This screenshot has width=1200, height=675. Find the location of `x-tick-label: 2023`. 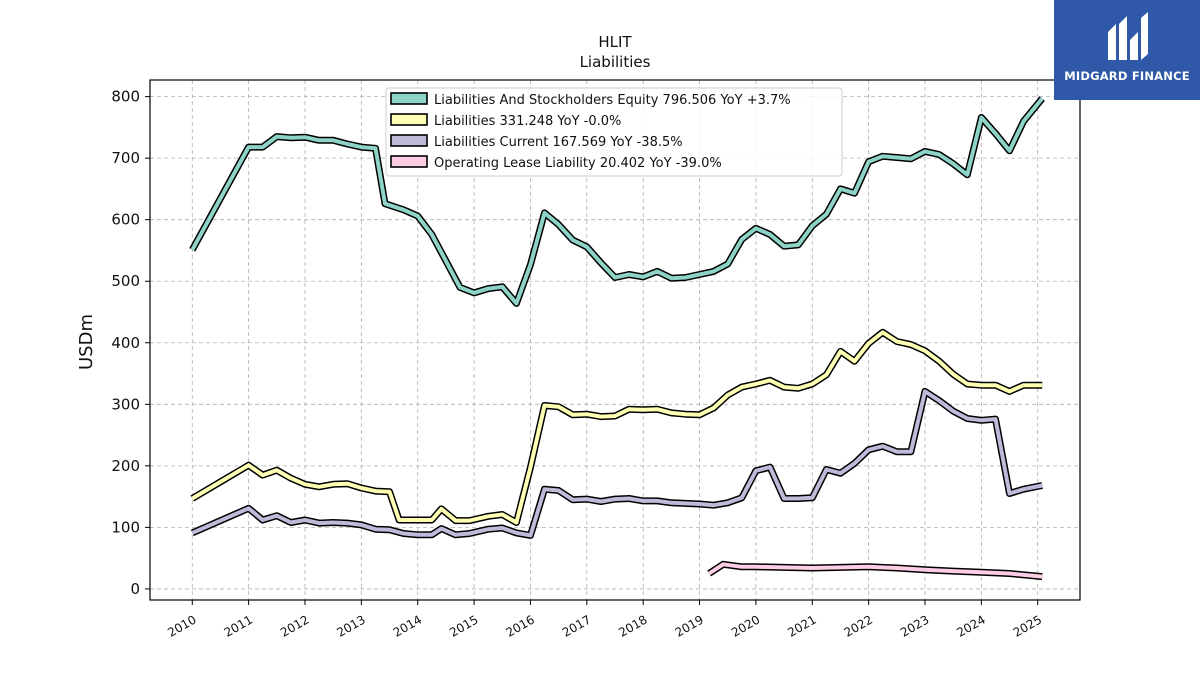

x-tick-label: 2023 is located at coordinates (914, 625).